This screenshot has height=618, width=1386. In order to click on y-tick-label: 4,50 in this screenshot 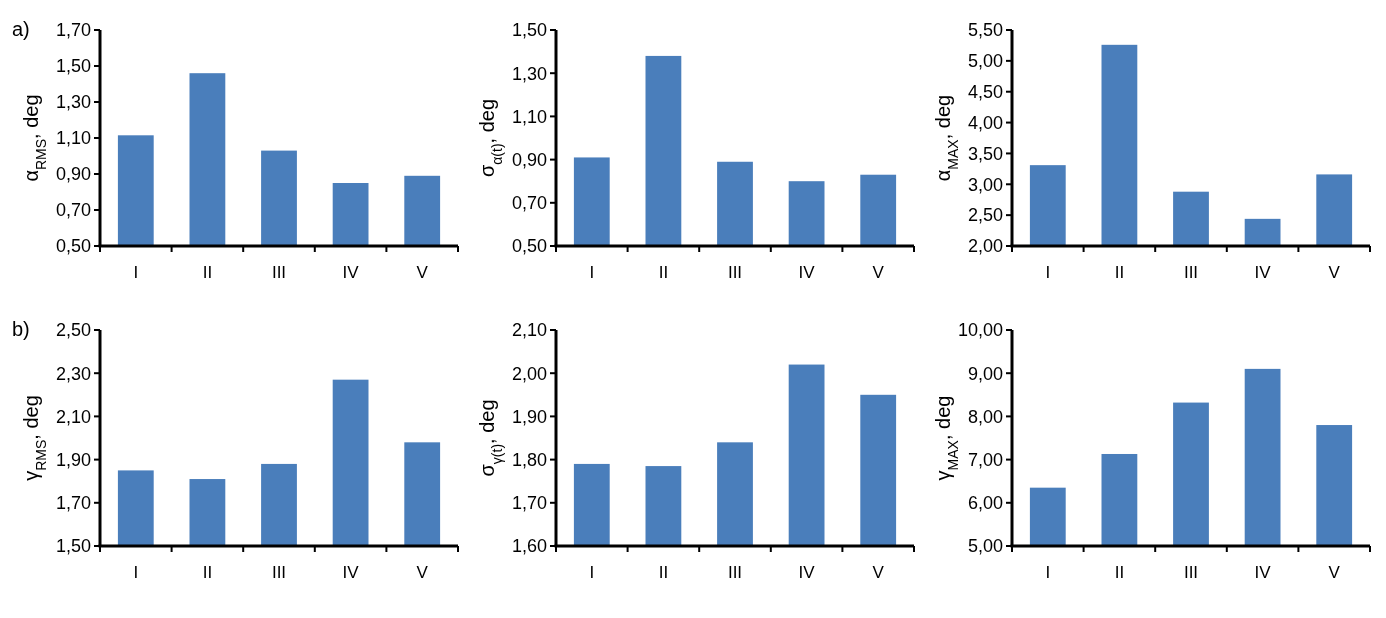, I will do `click(985, 92)`.